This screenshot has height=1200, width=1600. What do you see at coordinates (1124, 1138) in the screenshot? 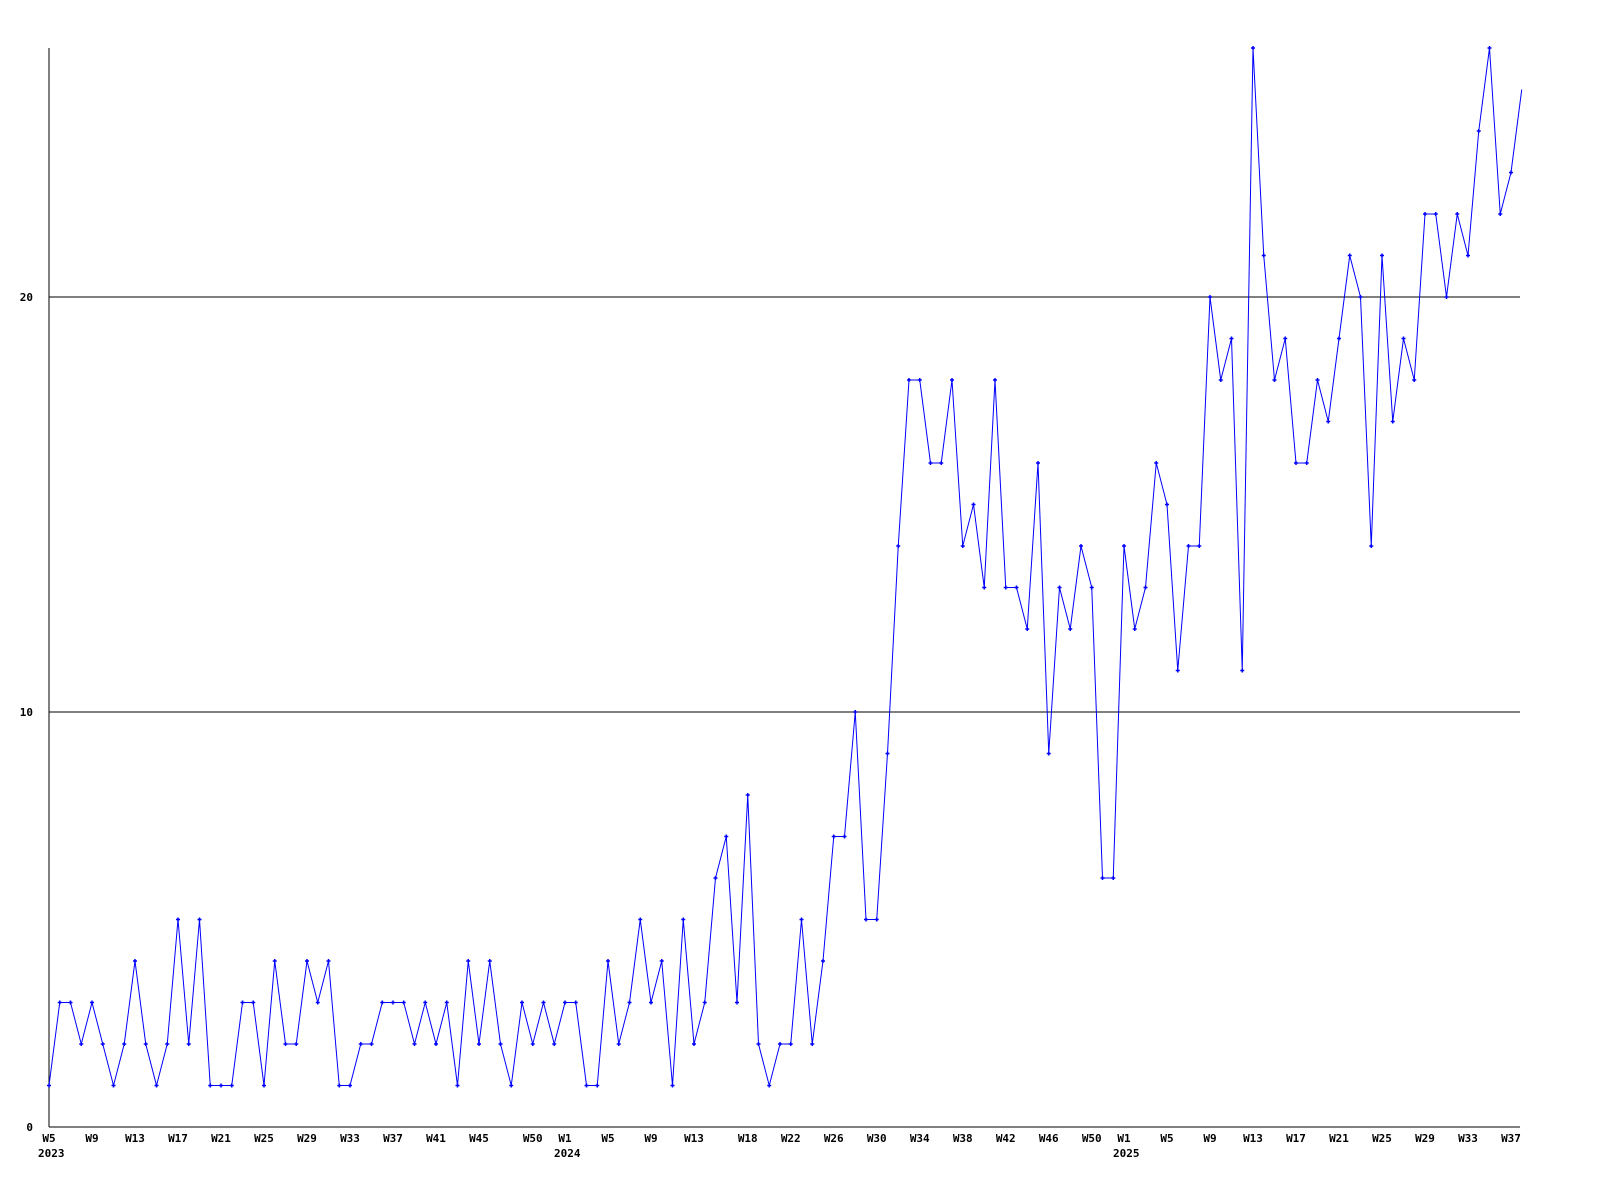
I see `x-tick-label: W1` at bounding box center [1124, 1138].